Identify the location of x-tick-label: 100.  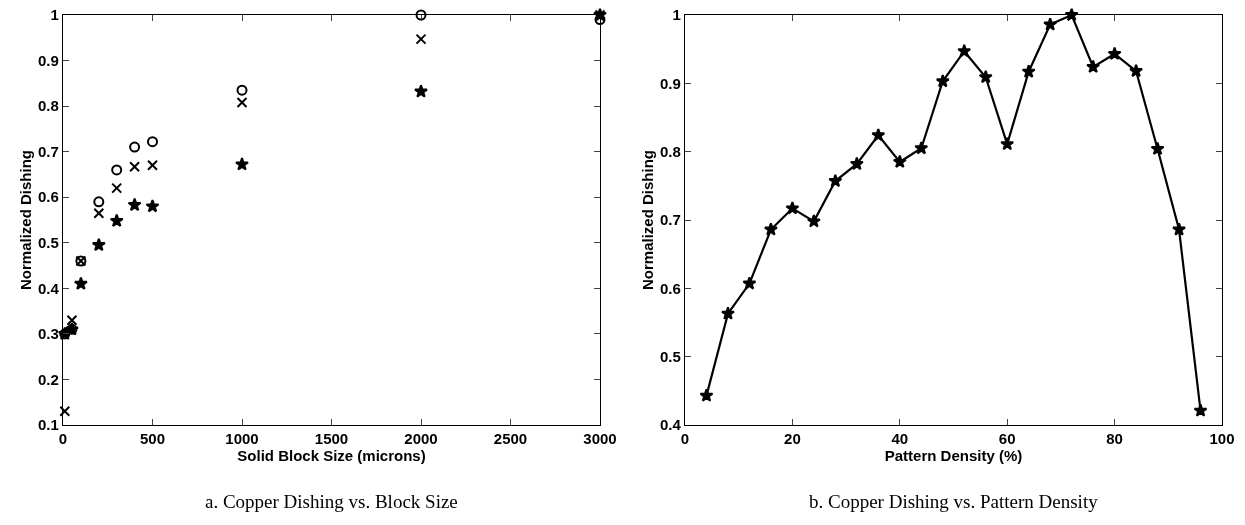
(1222, 439).